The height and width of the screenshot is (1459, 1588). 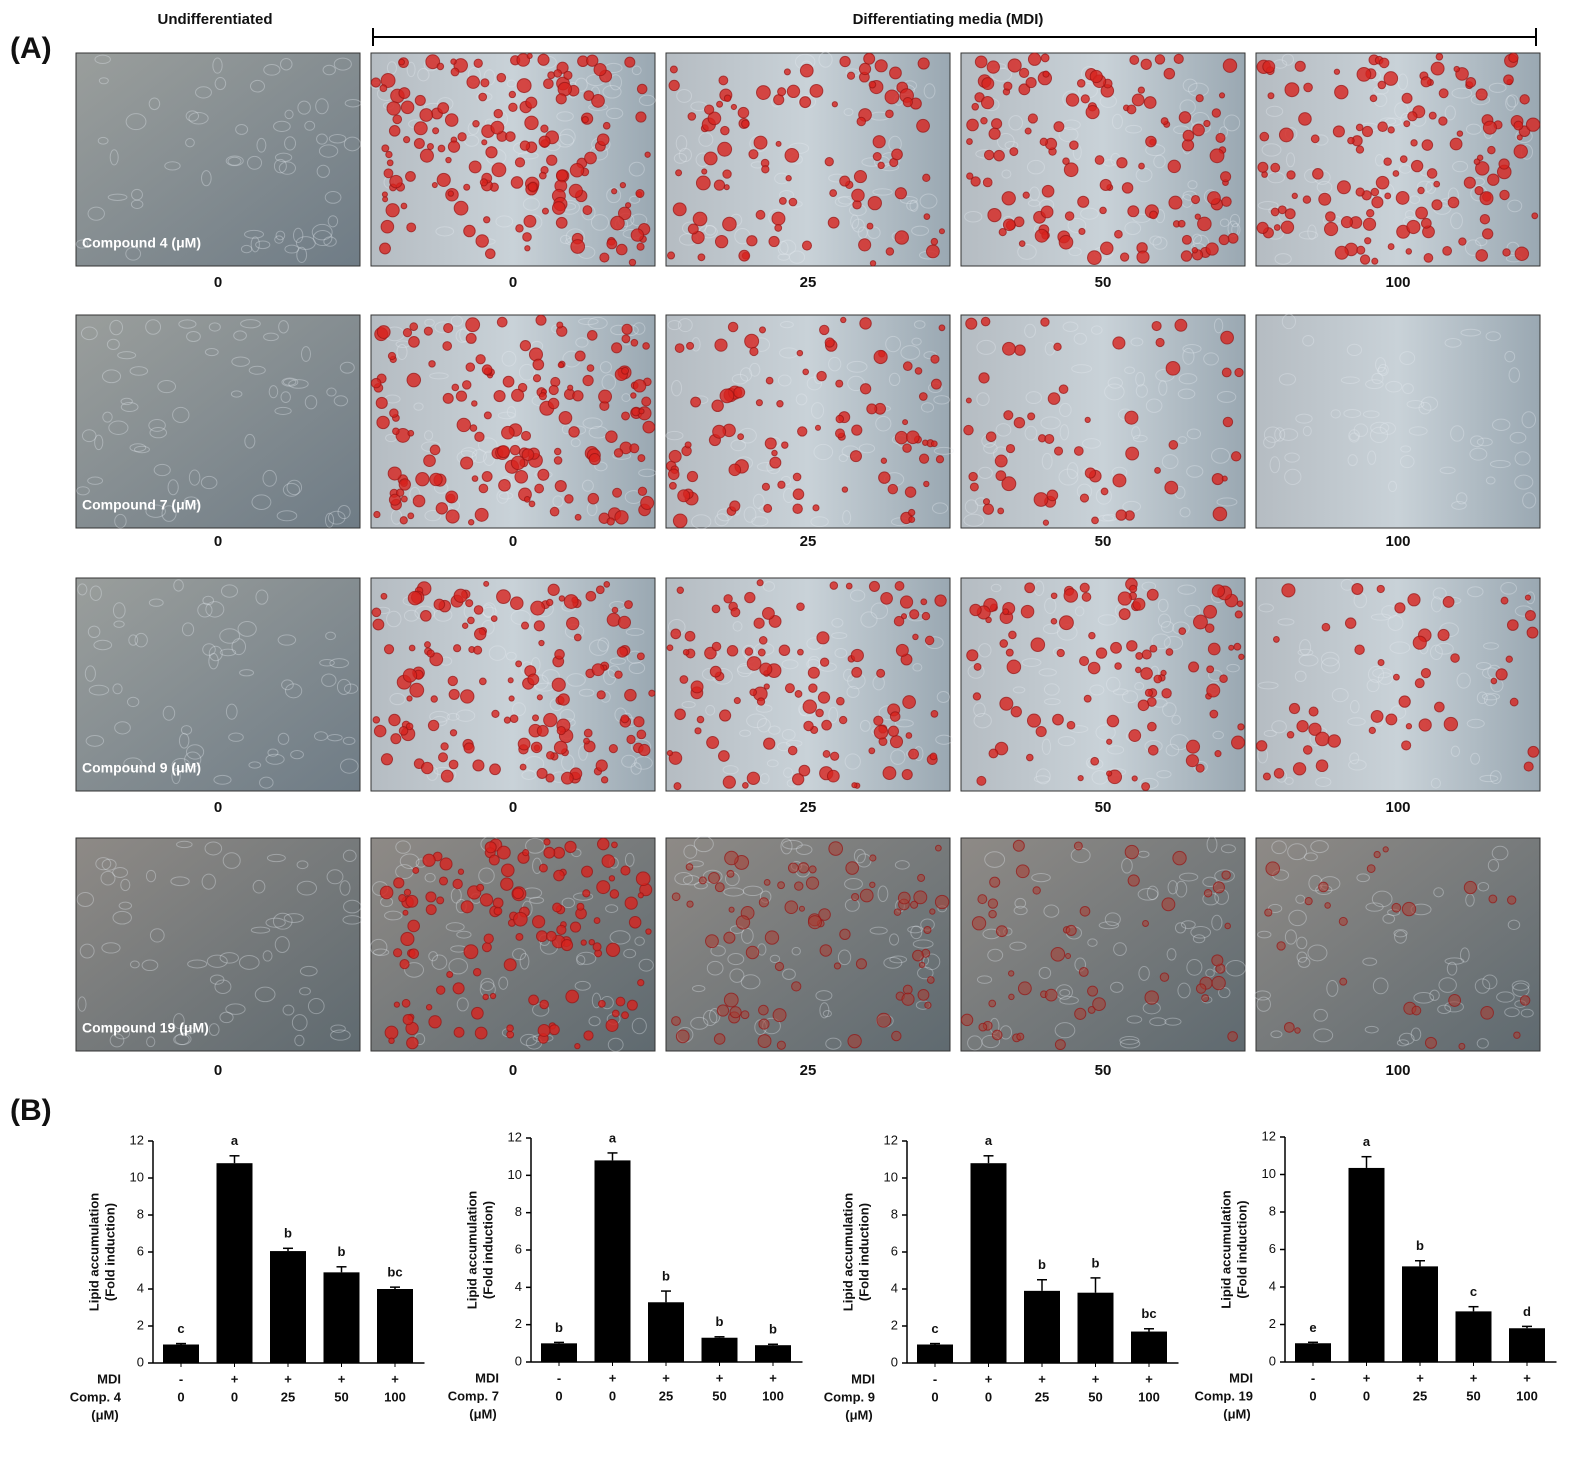 What do you see at coordinates (471, 1250) in the screenshot?
I see `y-axis-label: Lipid accumulation` at bounding box center [471, 1250].